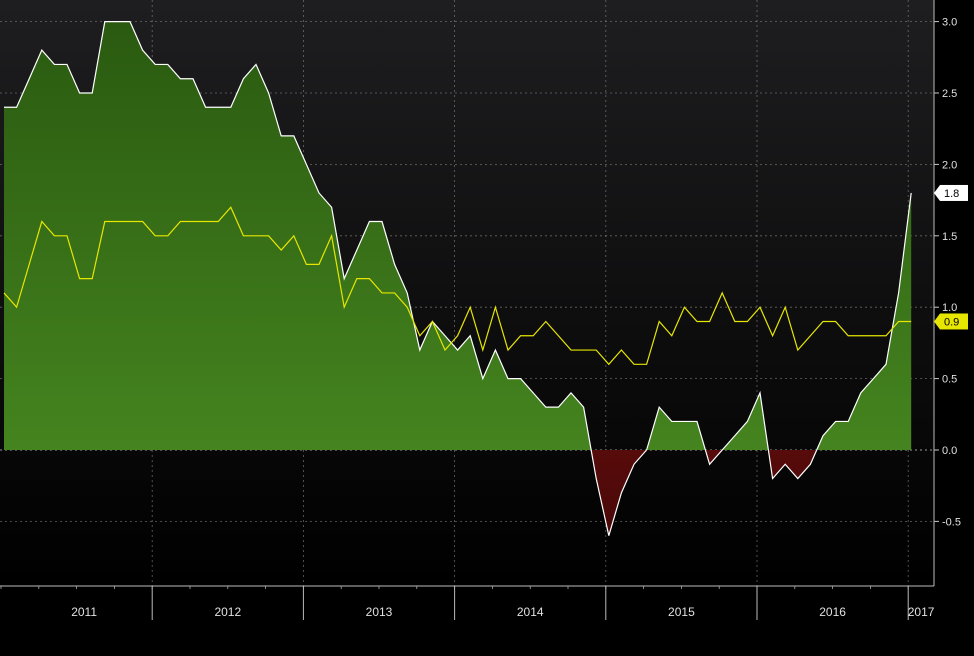 The image size is (974, 656). I want to click on year-label: 2015, so click(681, 612).